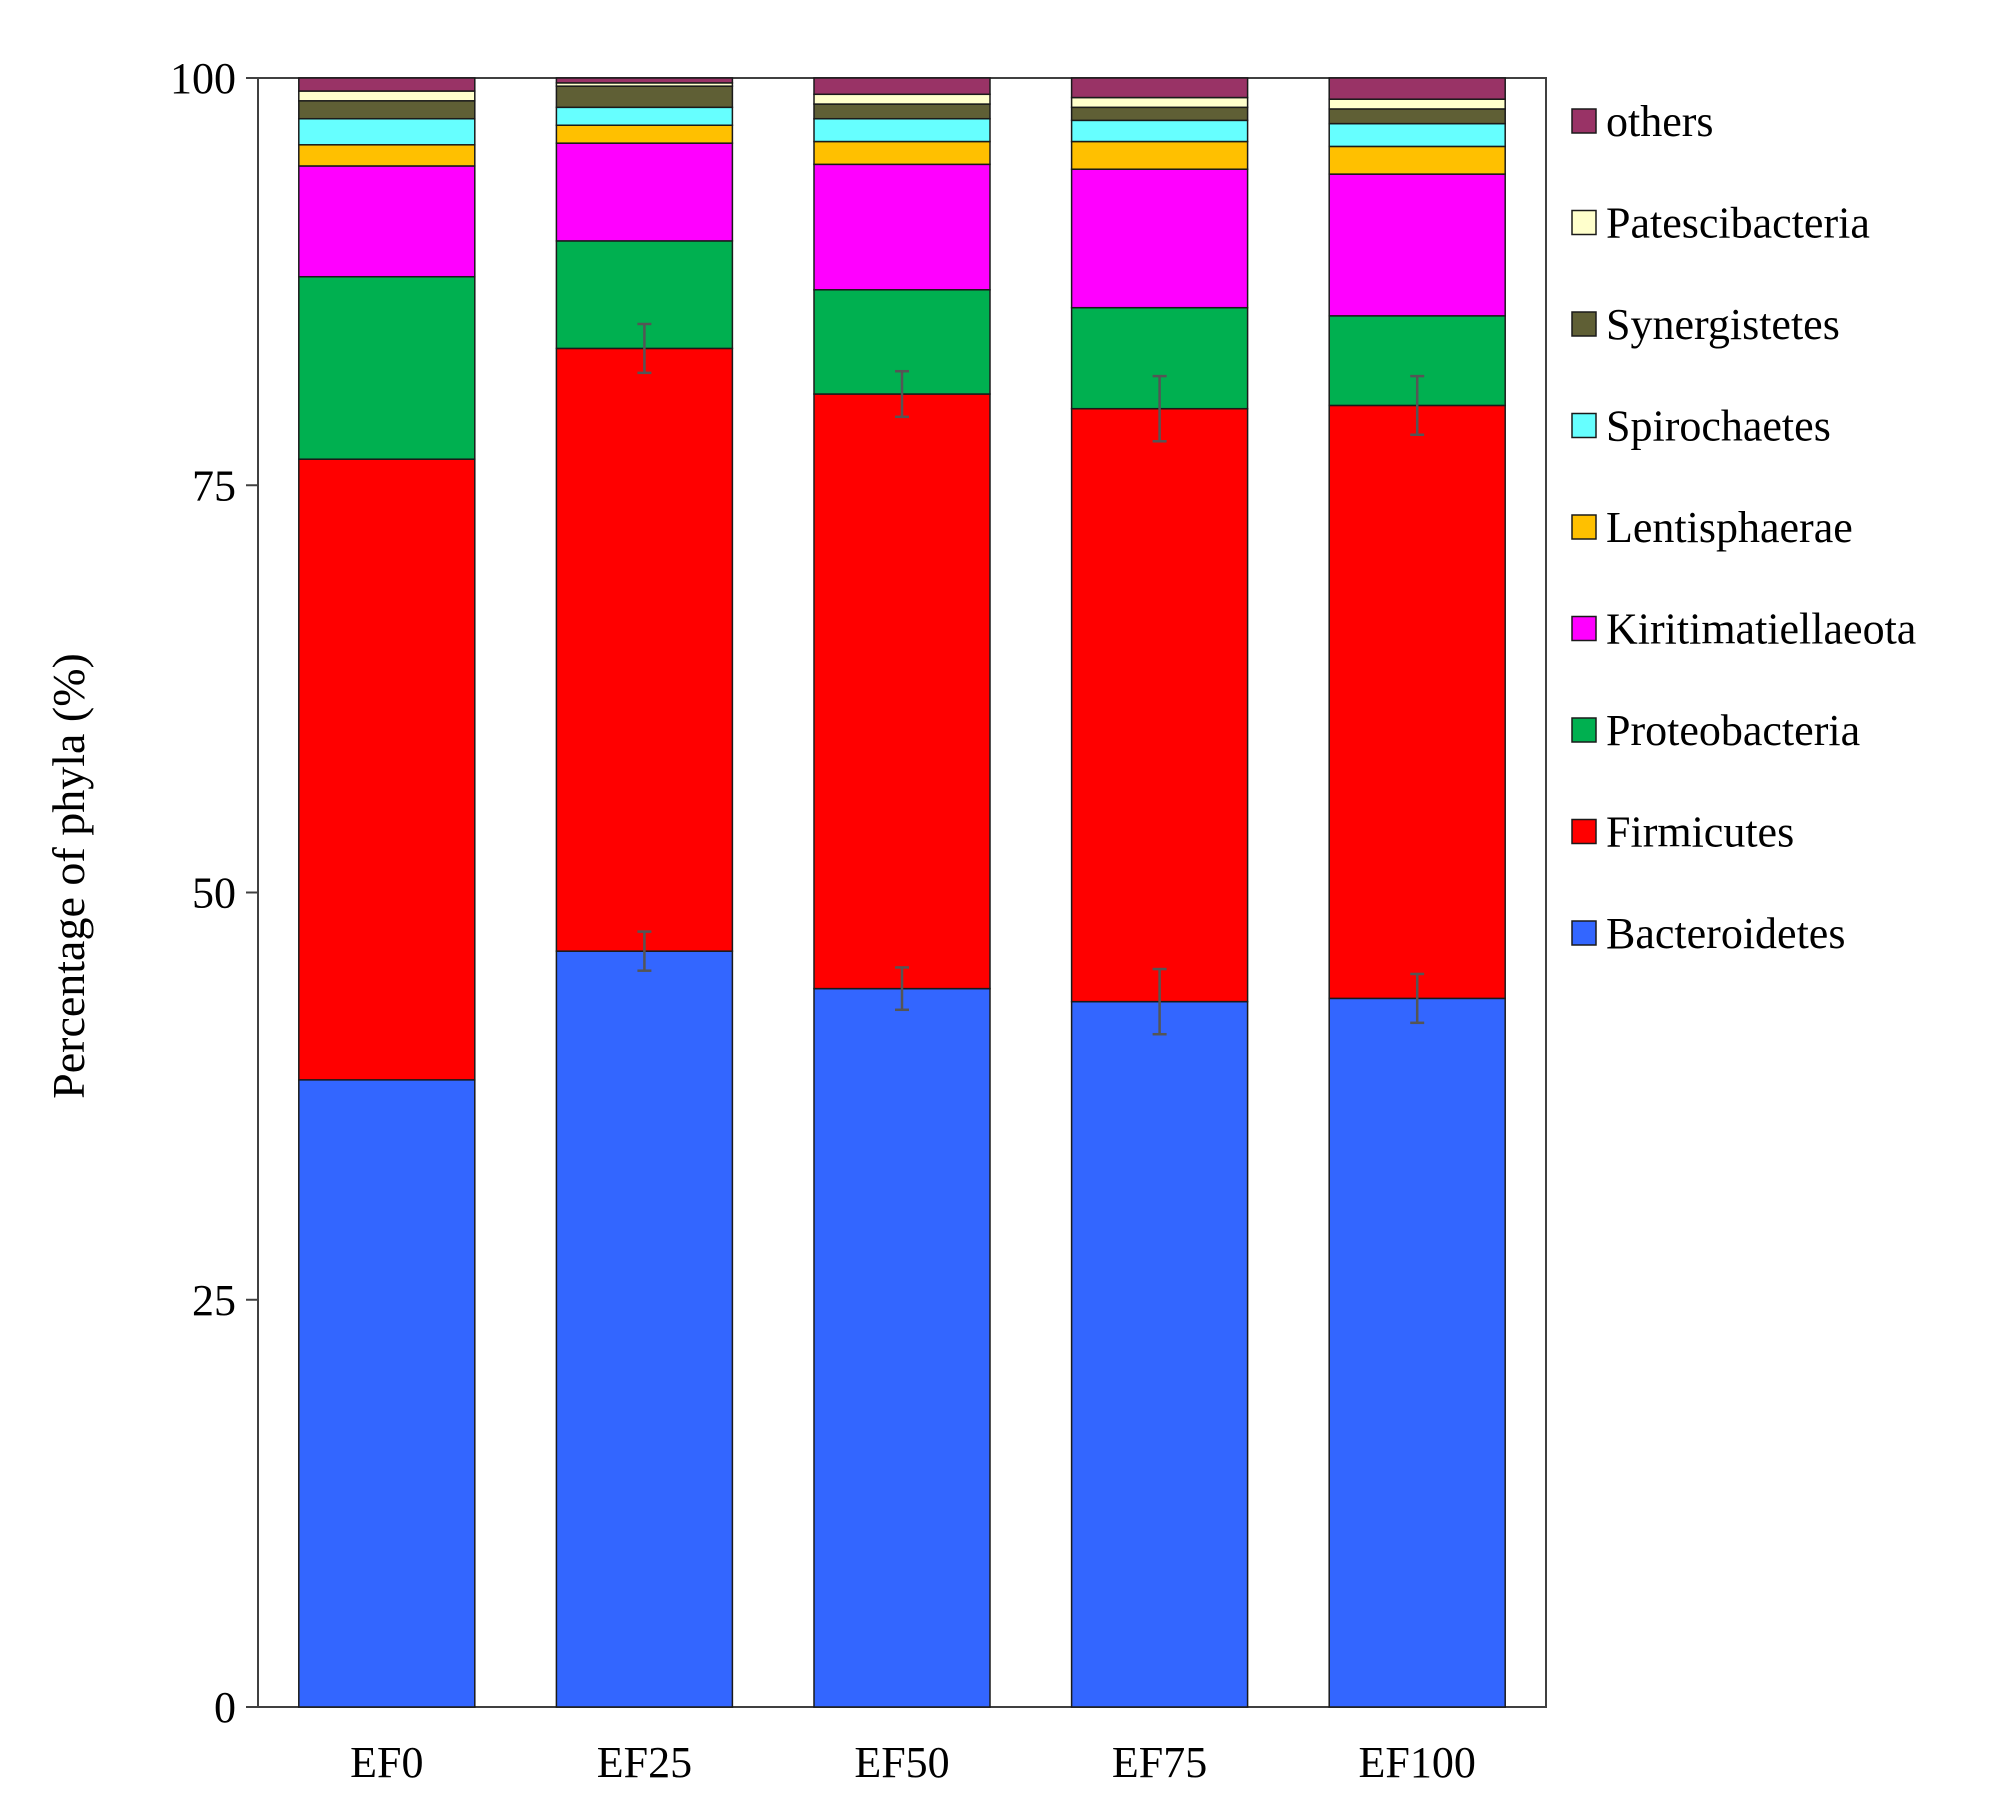  Describe the element at coordinates (644, 116) in the screenshot. I see `bar-segment-spirochaetes-ef25` at that location.